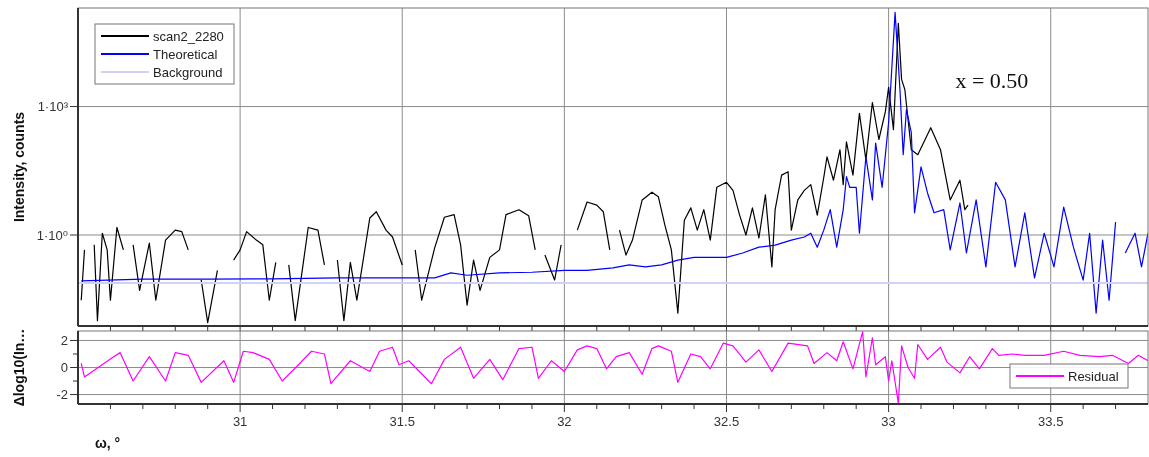 Image resolution: width=1149 pixels, height=457 pixels. What do you see at coordinates (188, 72) in the screenshot?
I see `legend-label: Background` at bounding box center [188, 72].